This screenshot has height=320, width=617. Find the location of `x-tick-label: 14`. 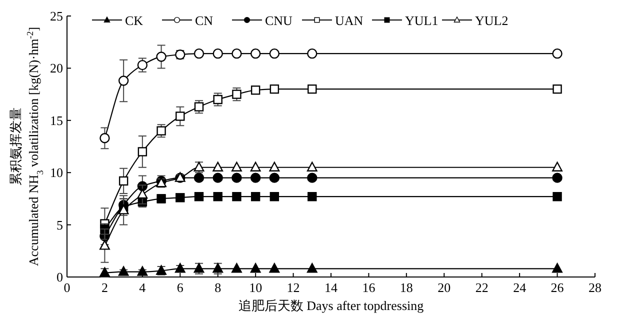

x-tick-label: 14 is located at coordinates (331, 287).